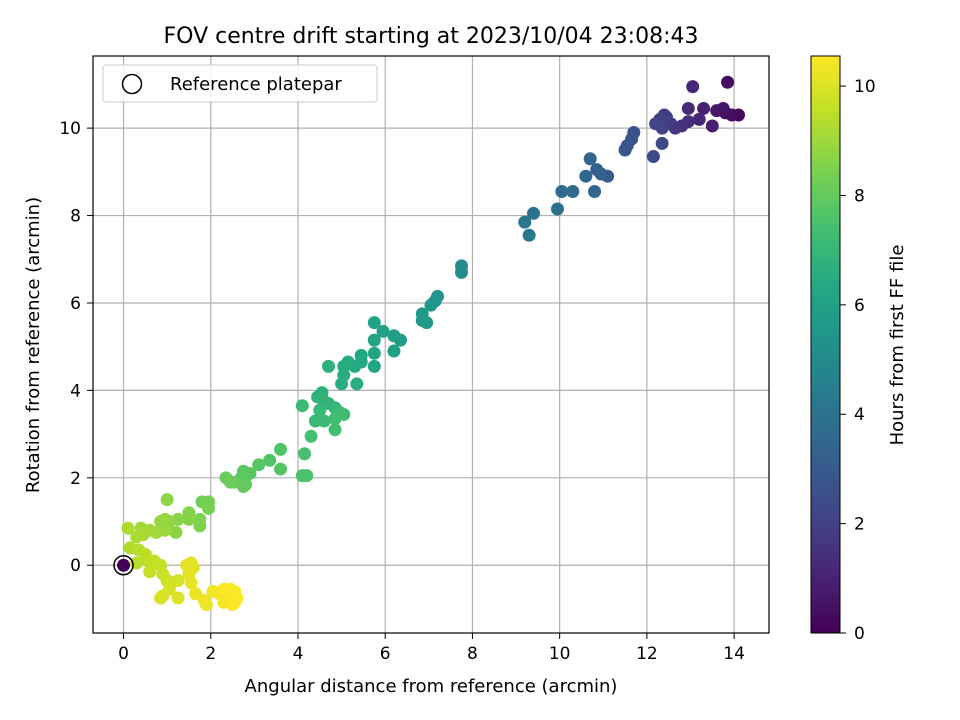 Image resolution: width=960 pixels, height=720 pixels. What do you see at coordinates (647, 654) in the screenshot?
I see `x-tick-label: 12` at bounding box center [647, 654].